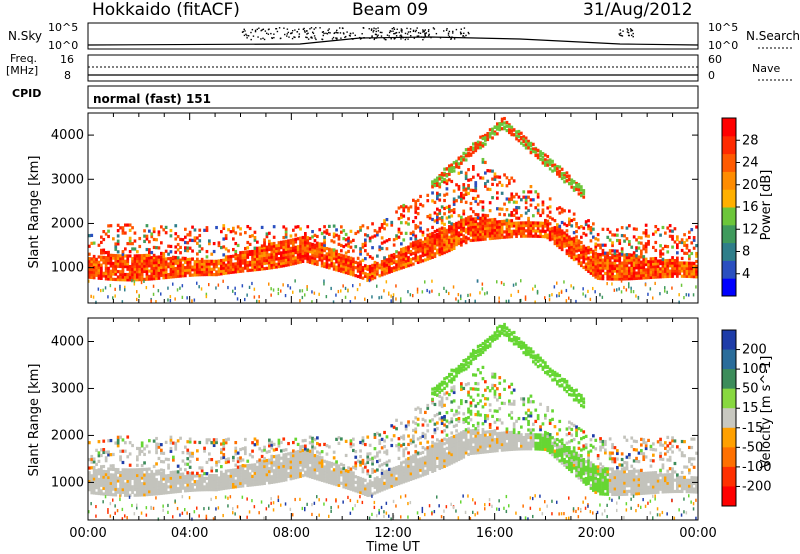  What do you see at coordinates (392, 533) in the screenshot?
I see `x-tick-label: 12:00` at bounding box center [392, 533].